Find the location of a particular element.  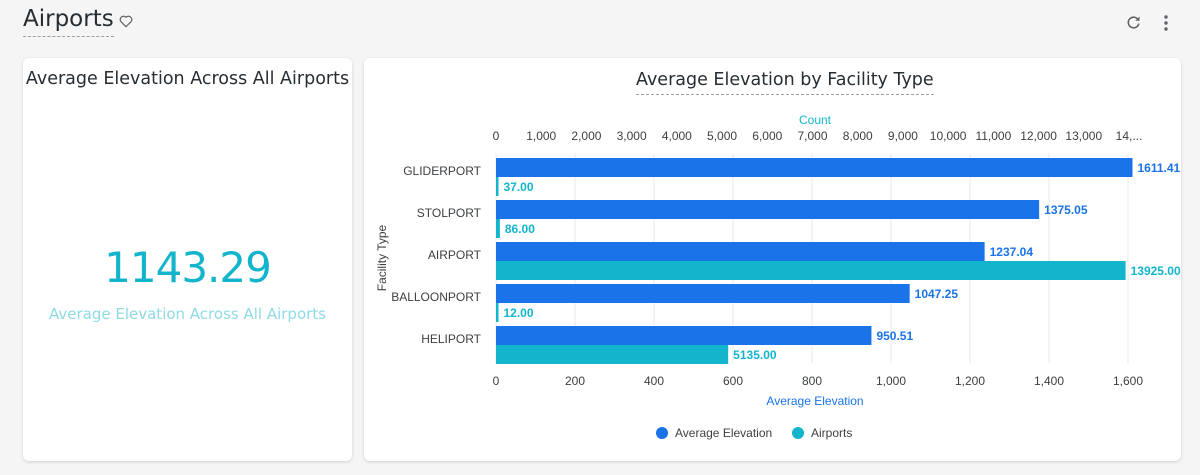

data-label-airports: 37.00 is located at coordinates (519, 187).